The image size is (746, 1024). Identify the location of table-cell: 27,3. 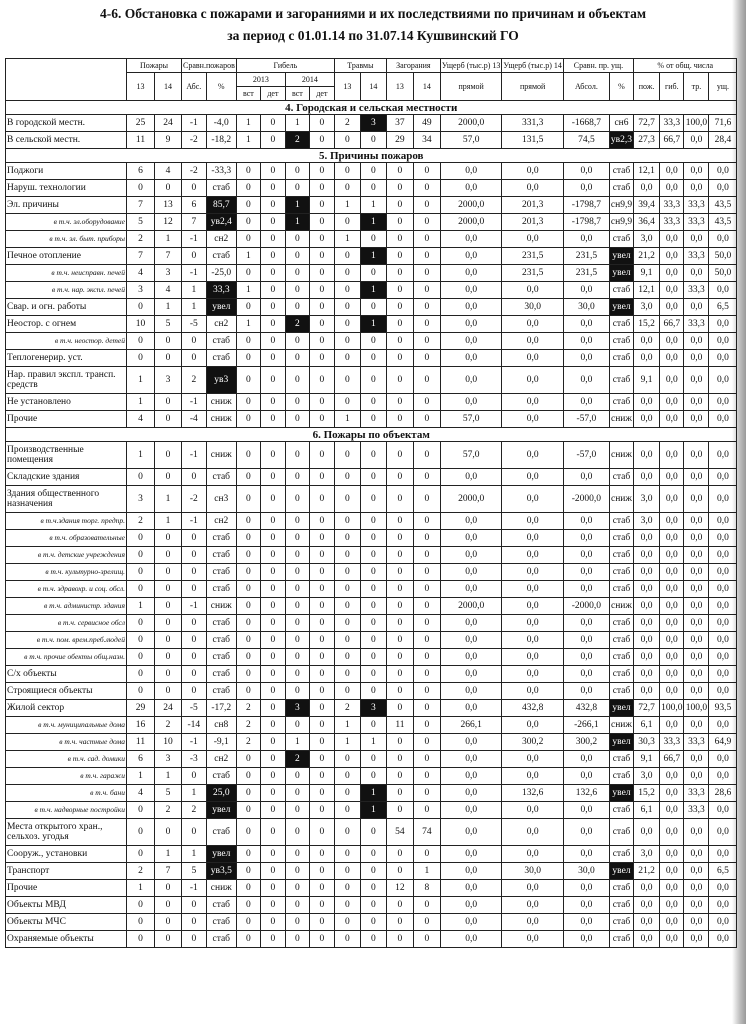
(647, 140).